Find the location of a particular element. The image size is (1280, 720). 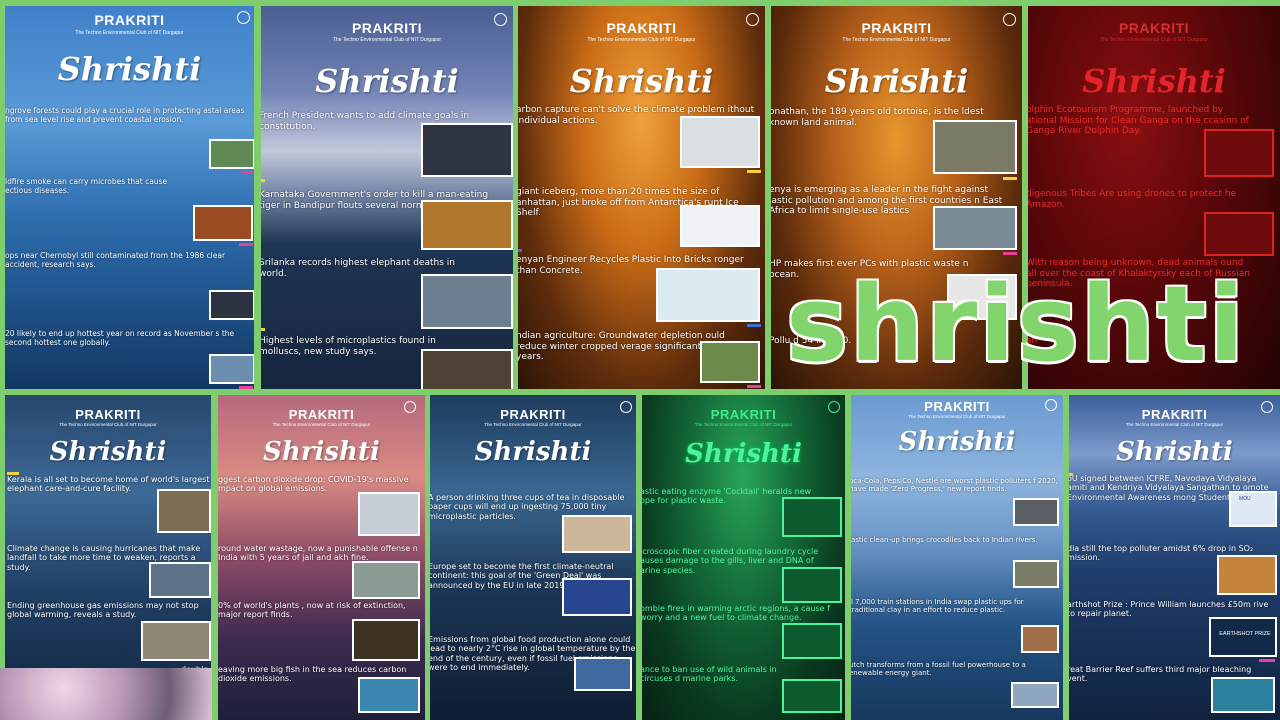

kenya-plastic-thumbnail is located at coordinates (975, 228).